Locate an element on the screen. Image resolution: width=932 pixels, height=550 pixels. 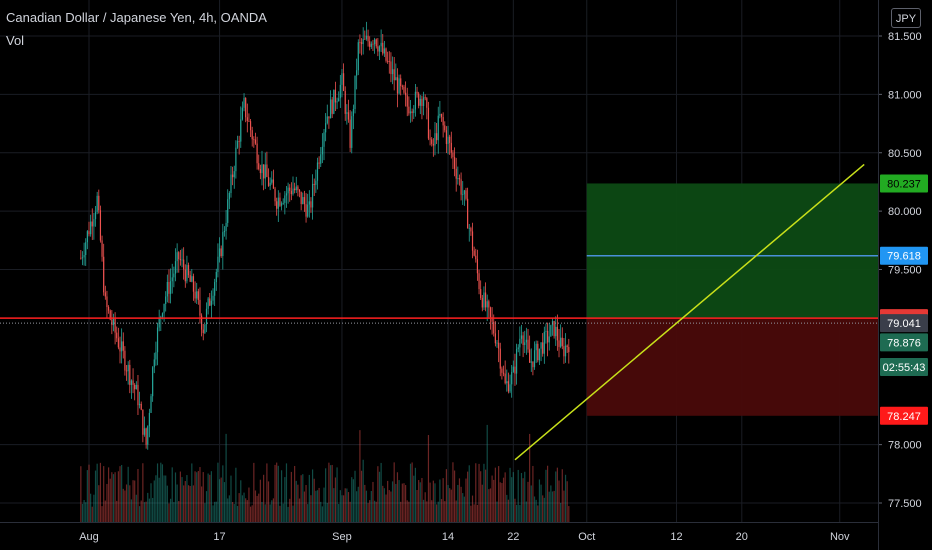
time-axis: Aug 17 Sep 14 22 Oct 12 20 Nov is located at coordinates (464, 537).